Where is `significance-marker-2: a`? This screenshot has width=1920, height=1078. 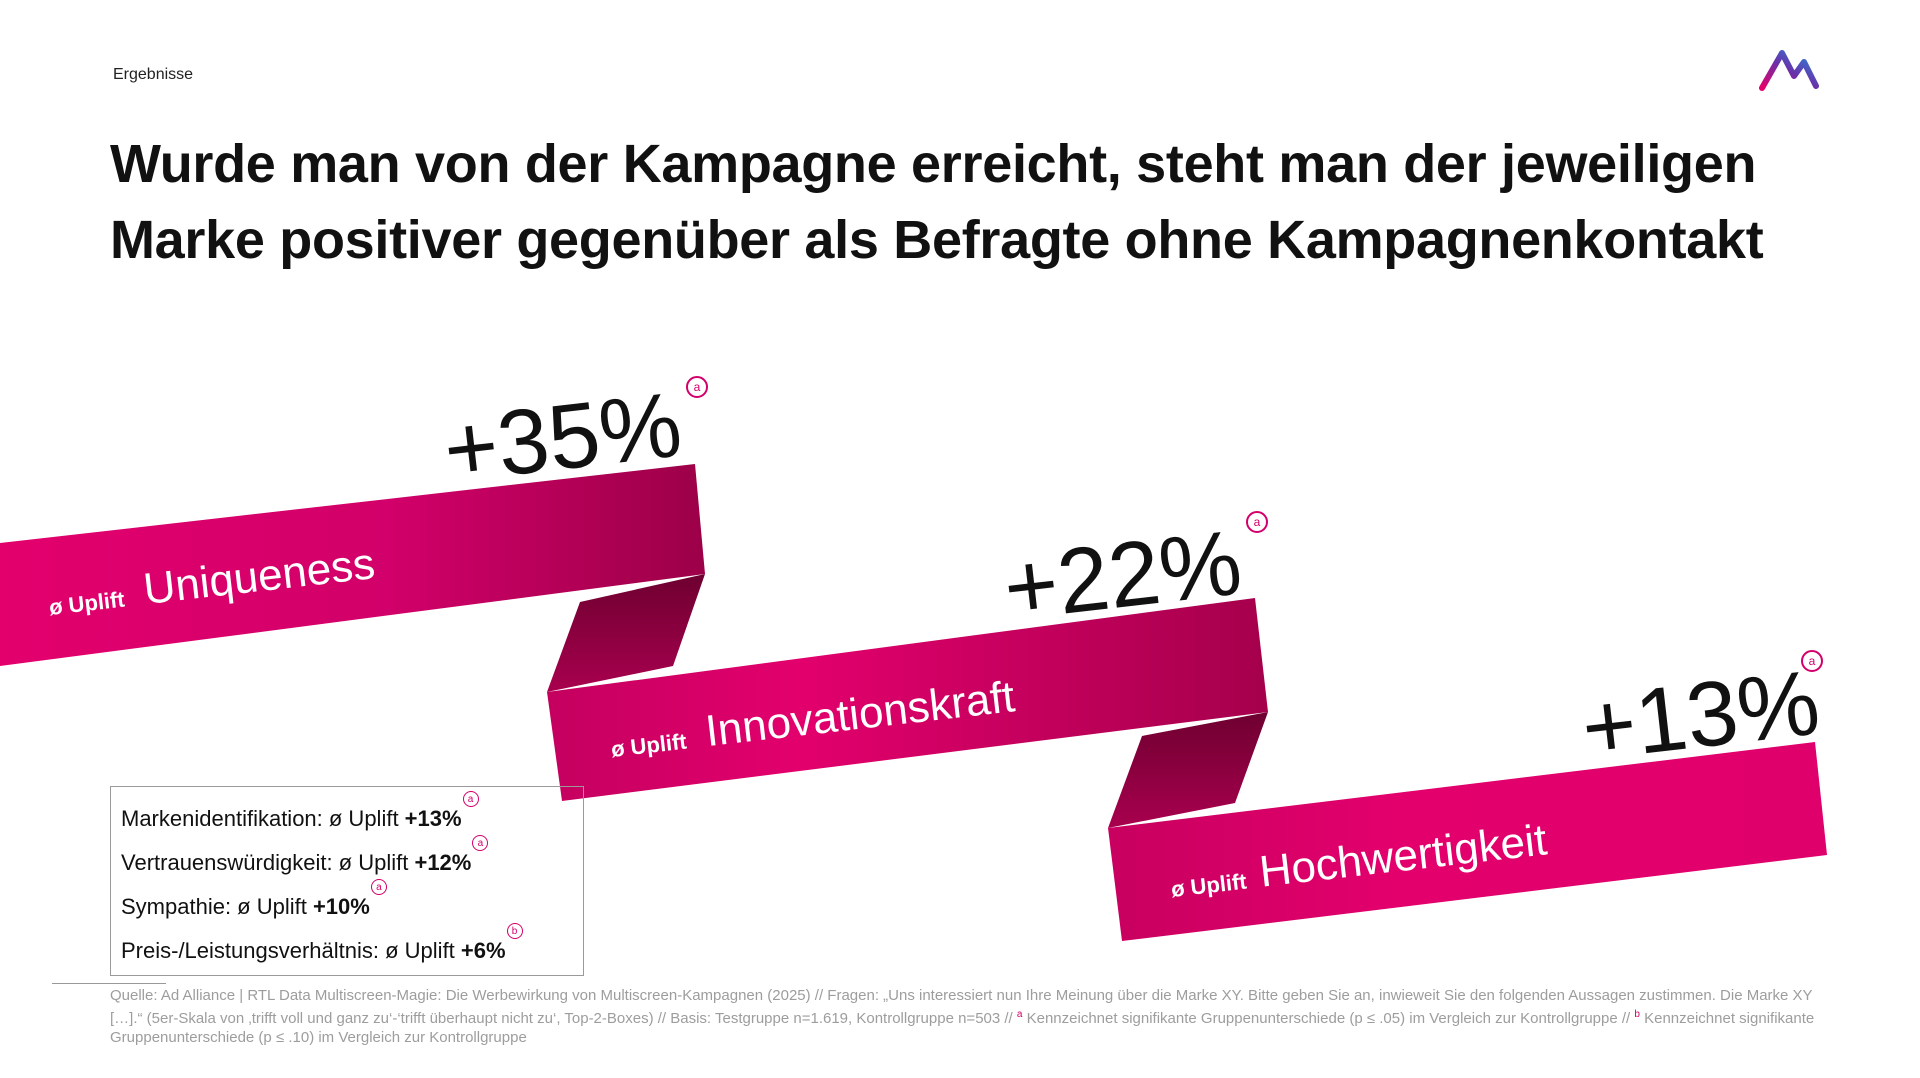
significance-marker-2: a is located at coordinates (1257, 522).